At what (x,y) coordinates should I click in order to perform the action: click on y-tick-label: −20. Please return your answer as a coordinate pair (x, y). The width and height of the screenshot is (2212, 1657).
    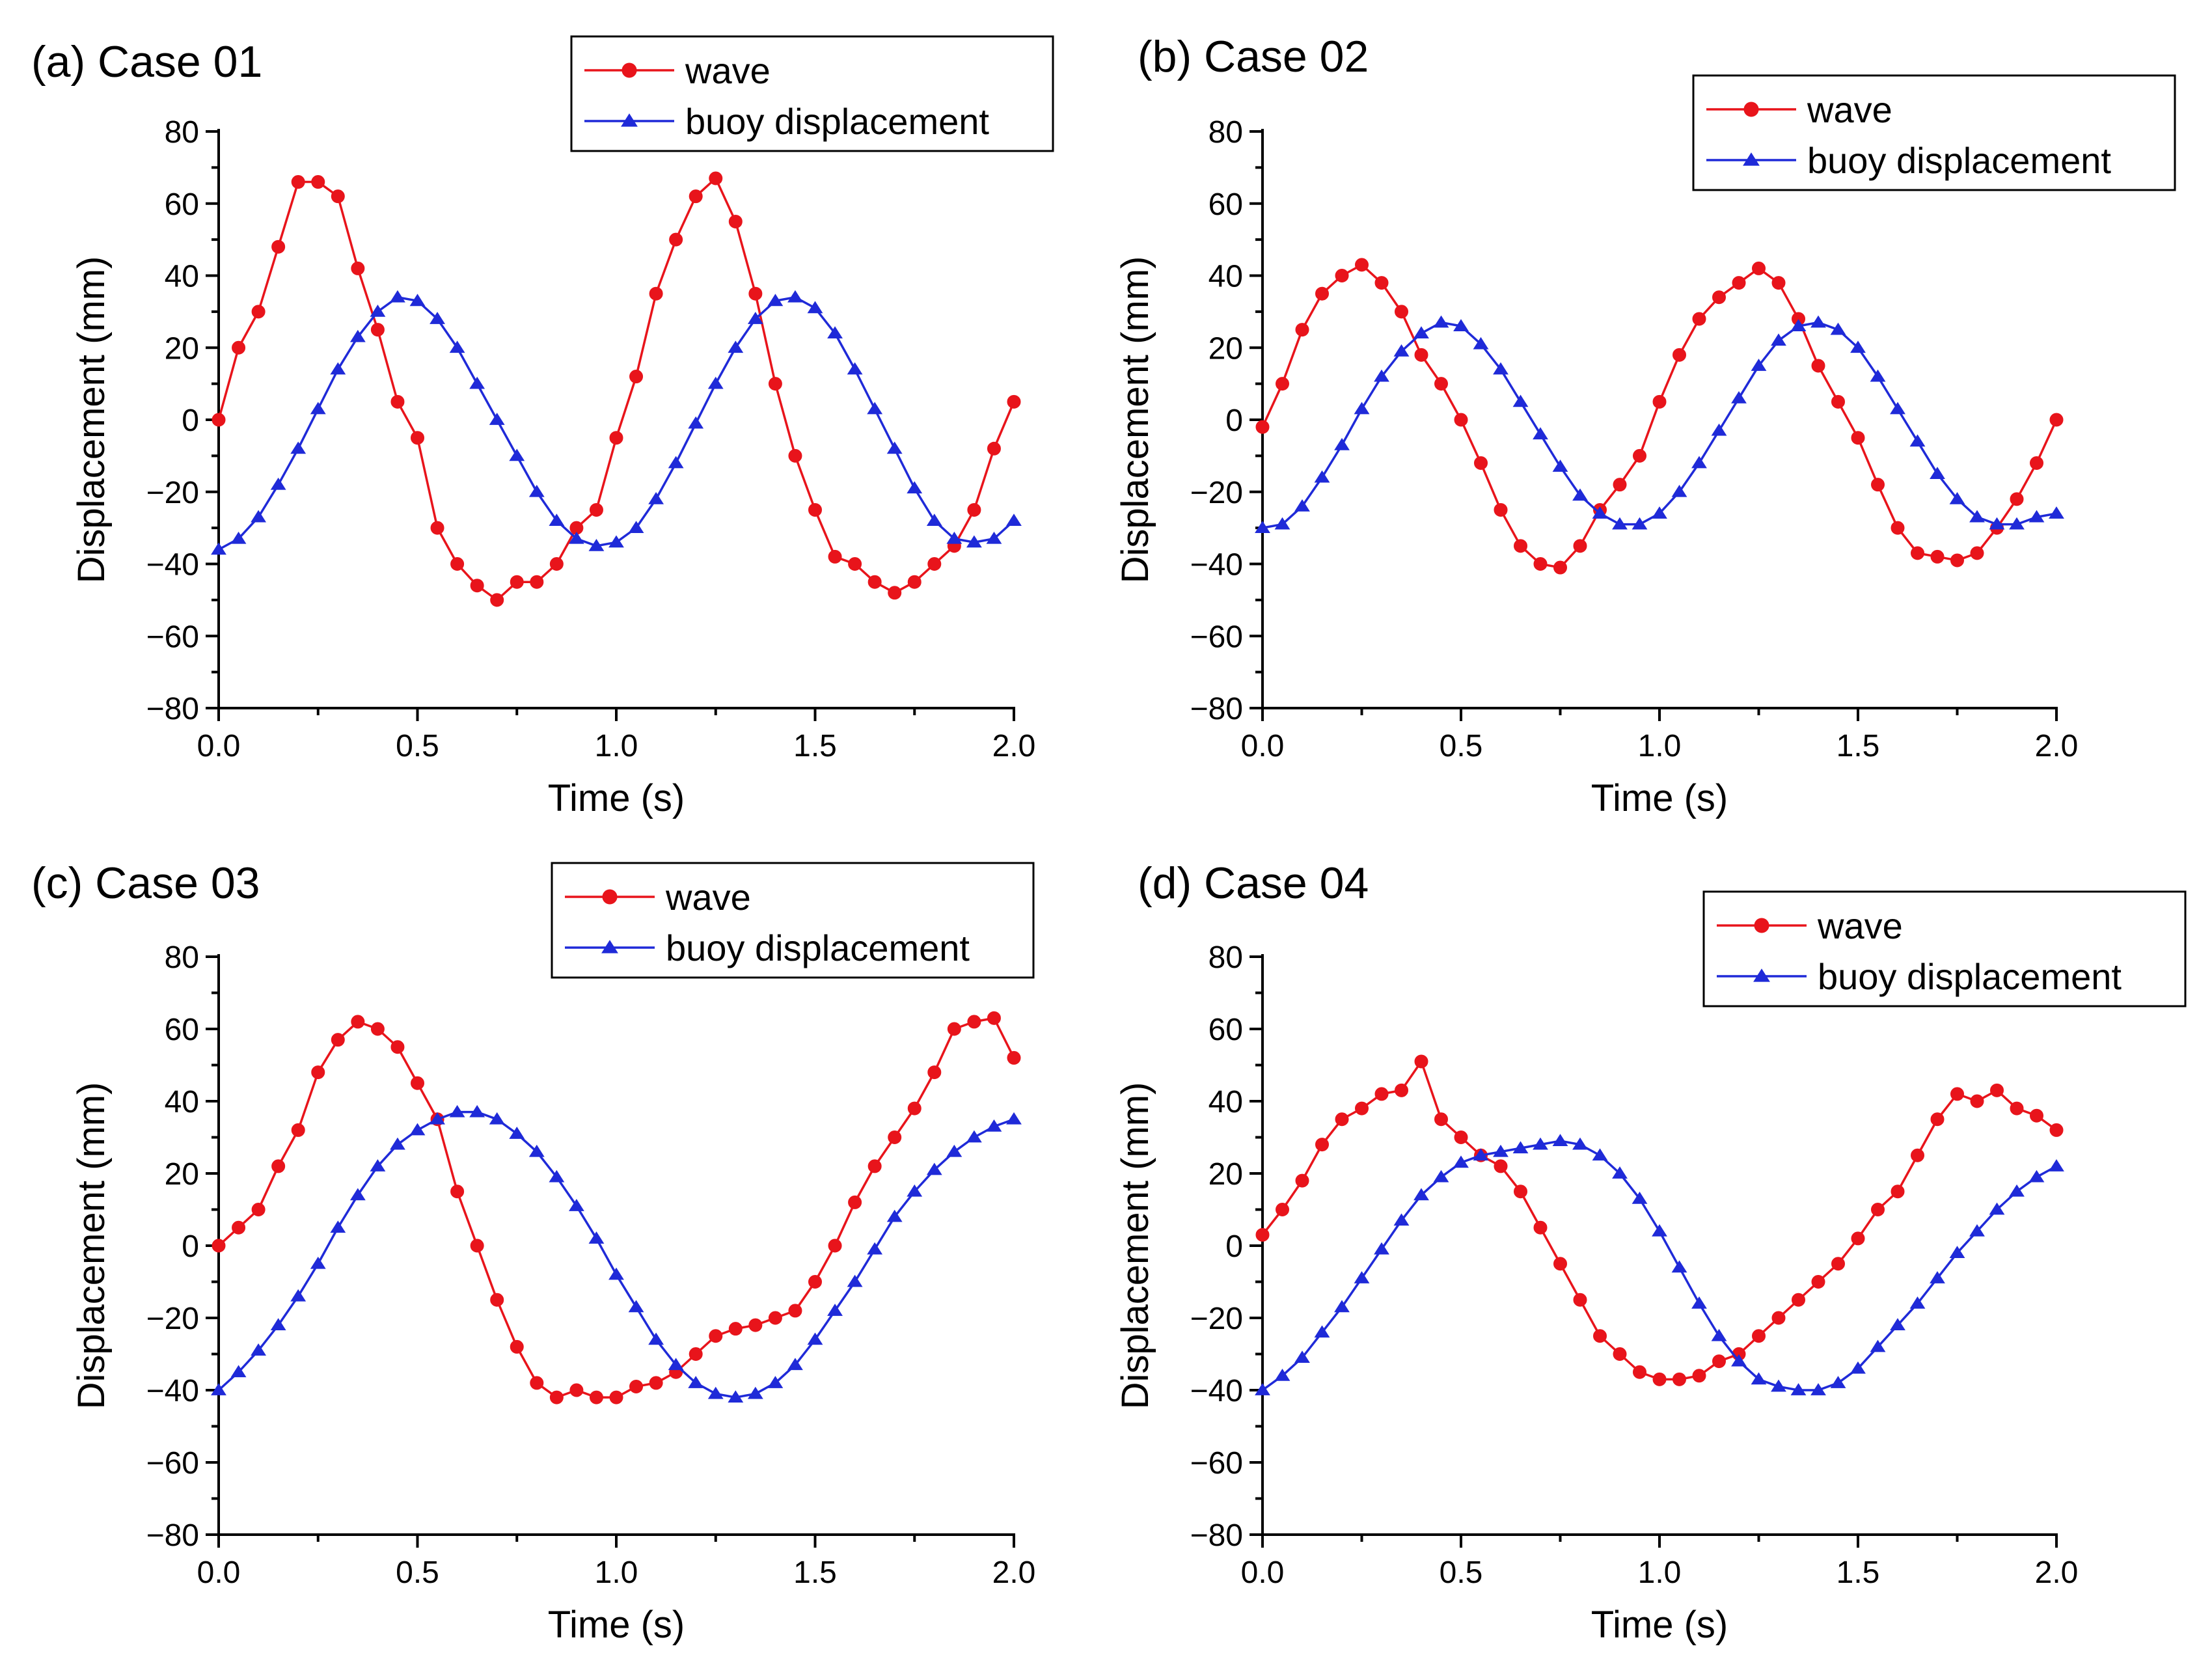
    Looking at the image, I should click on (172, 1319).